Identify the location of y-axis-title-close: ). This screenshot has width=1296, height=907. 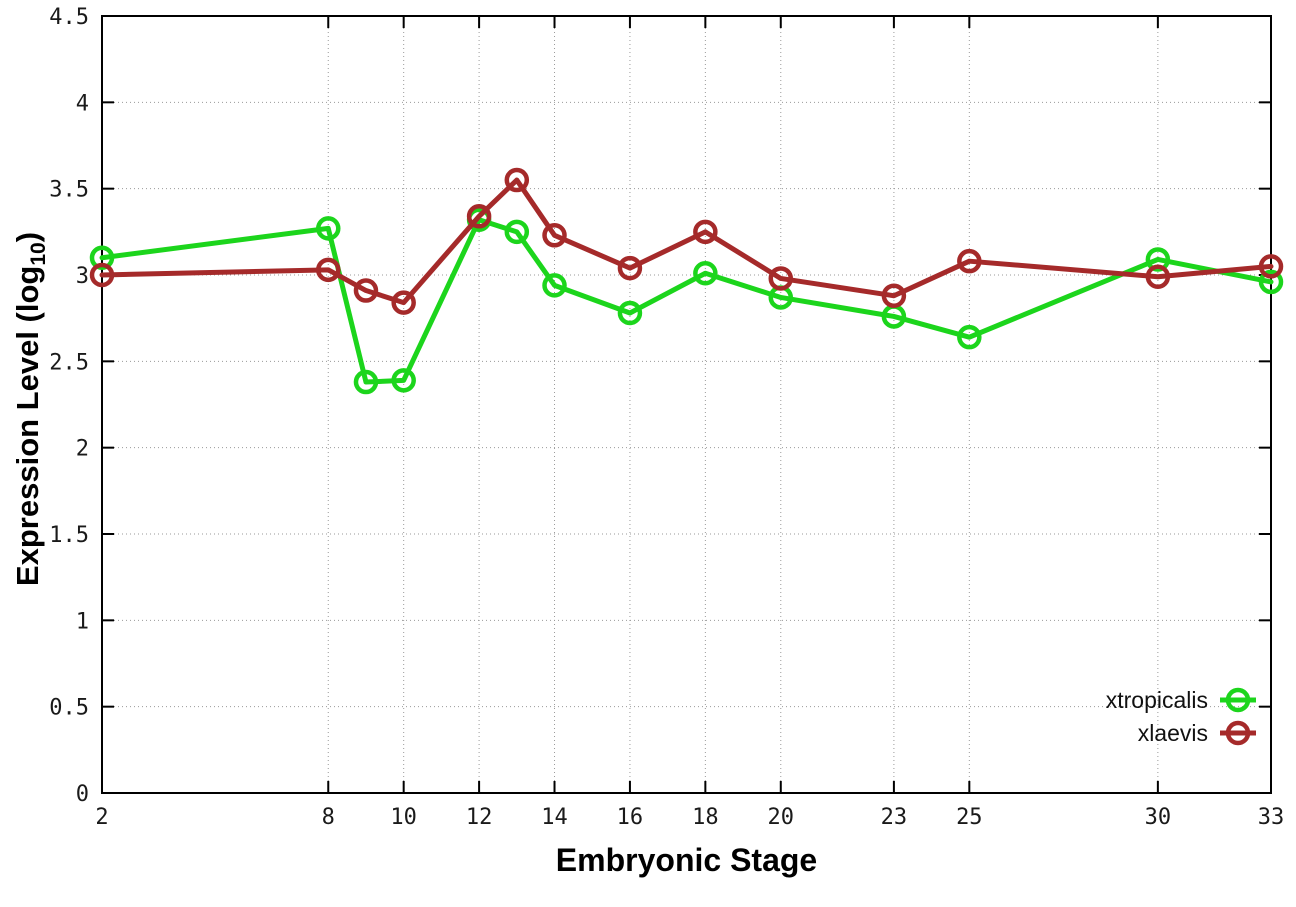
(27, 237).